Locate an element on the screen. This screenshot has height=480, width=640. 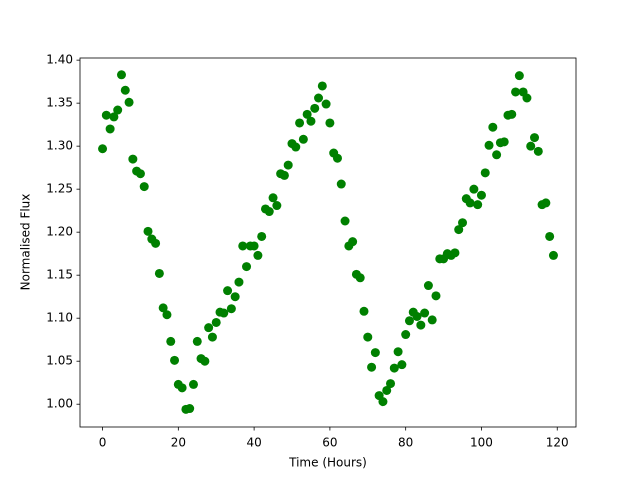
y-tick-label: 1.30 is located at coordinates (59, 146).